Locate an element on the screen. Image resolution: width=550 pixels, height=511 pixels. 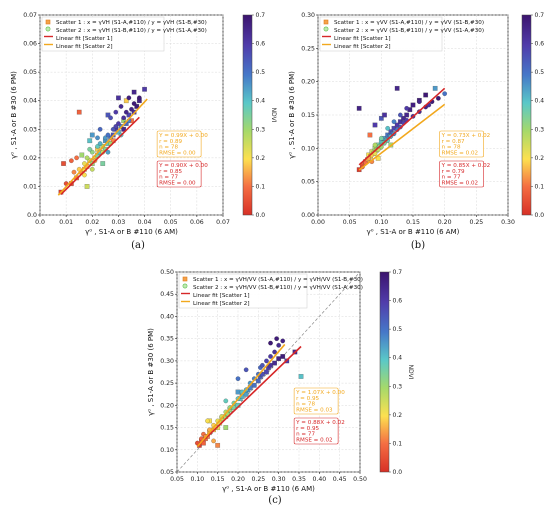
colorbar-tick-label: 0.4 is located at coordinates (398, 358).